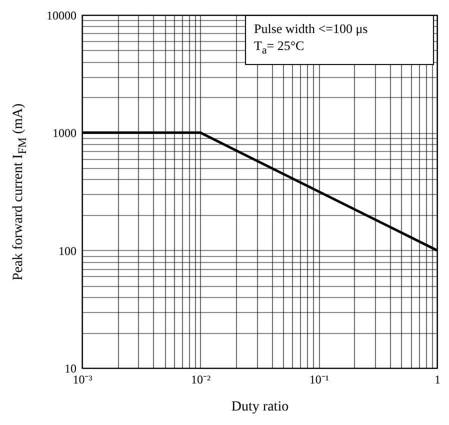 Image resolution: width=449 pixels, height=425 pixels. What do you see at coordinates (311, 28) in the screenshot?
I see `annotation: Pulse width <=100 μs` at bounding box center [311, 28].